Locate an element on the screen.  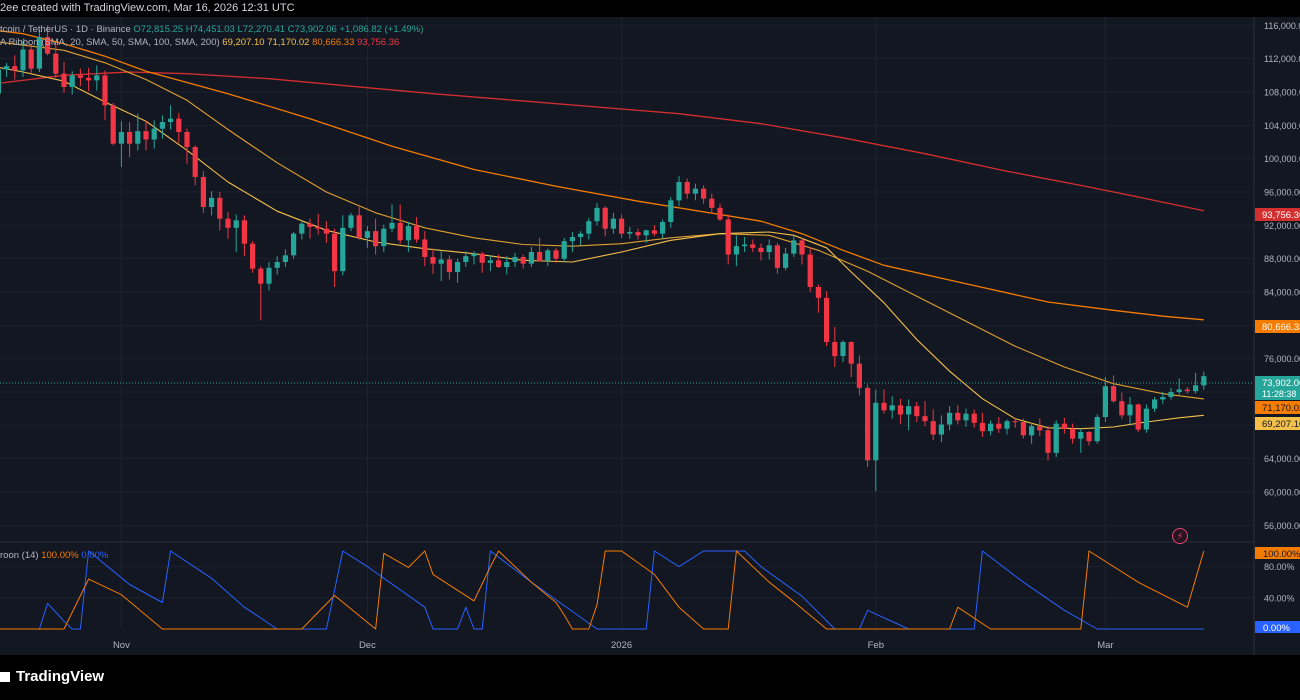
time-tick-label: Mar is located at coordinates (1105, 645).